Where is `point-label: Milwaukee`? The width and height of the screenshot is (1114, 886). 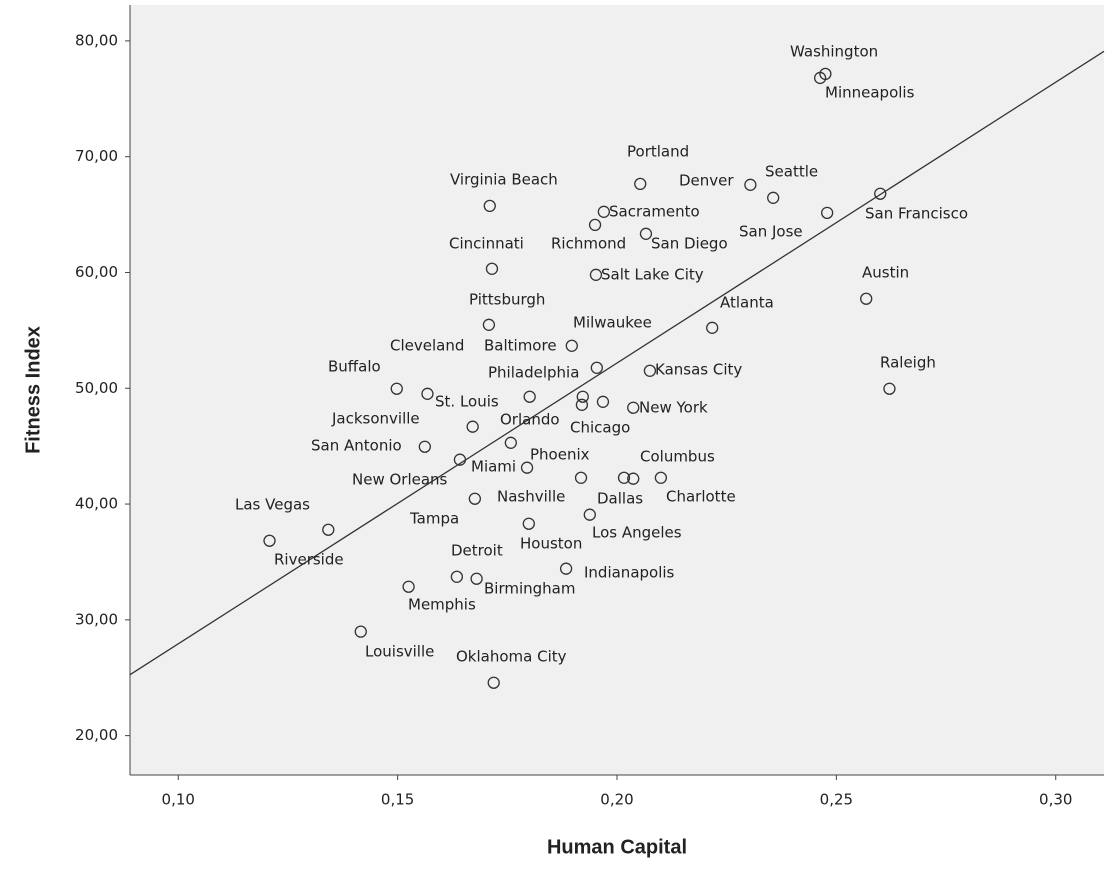 point-label: Milwaukee is located at coordinates (612, 323).